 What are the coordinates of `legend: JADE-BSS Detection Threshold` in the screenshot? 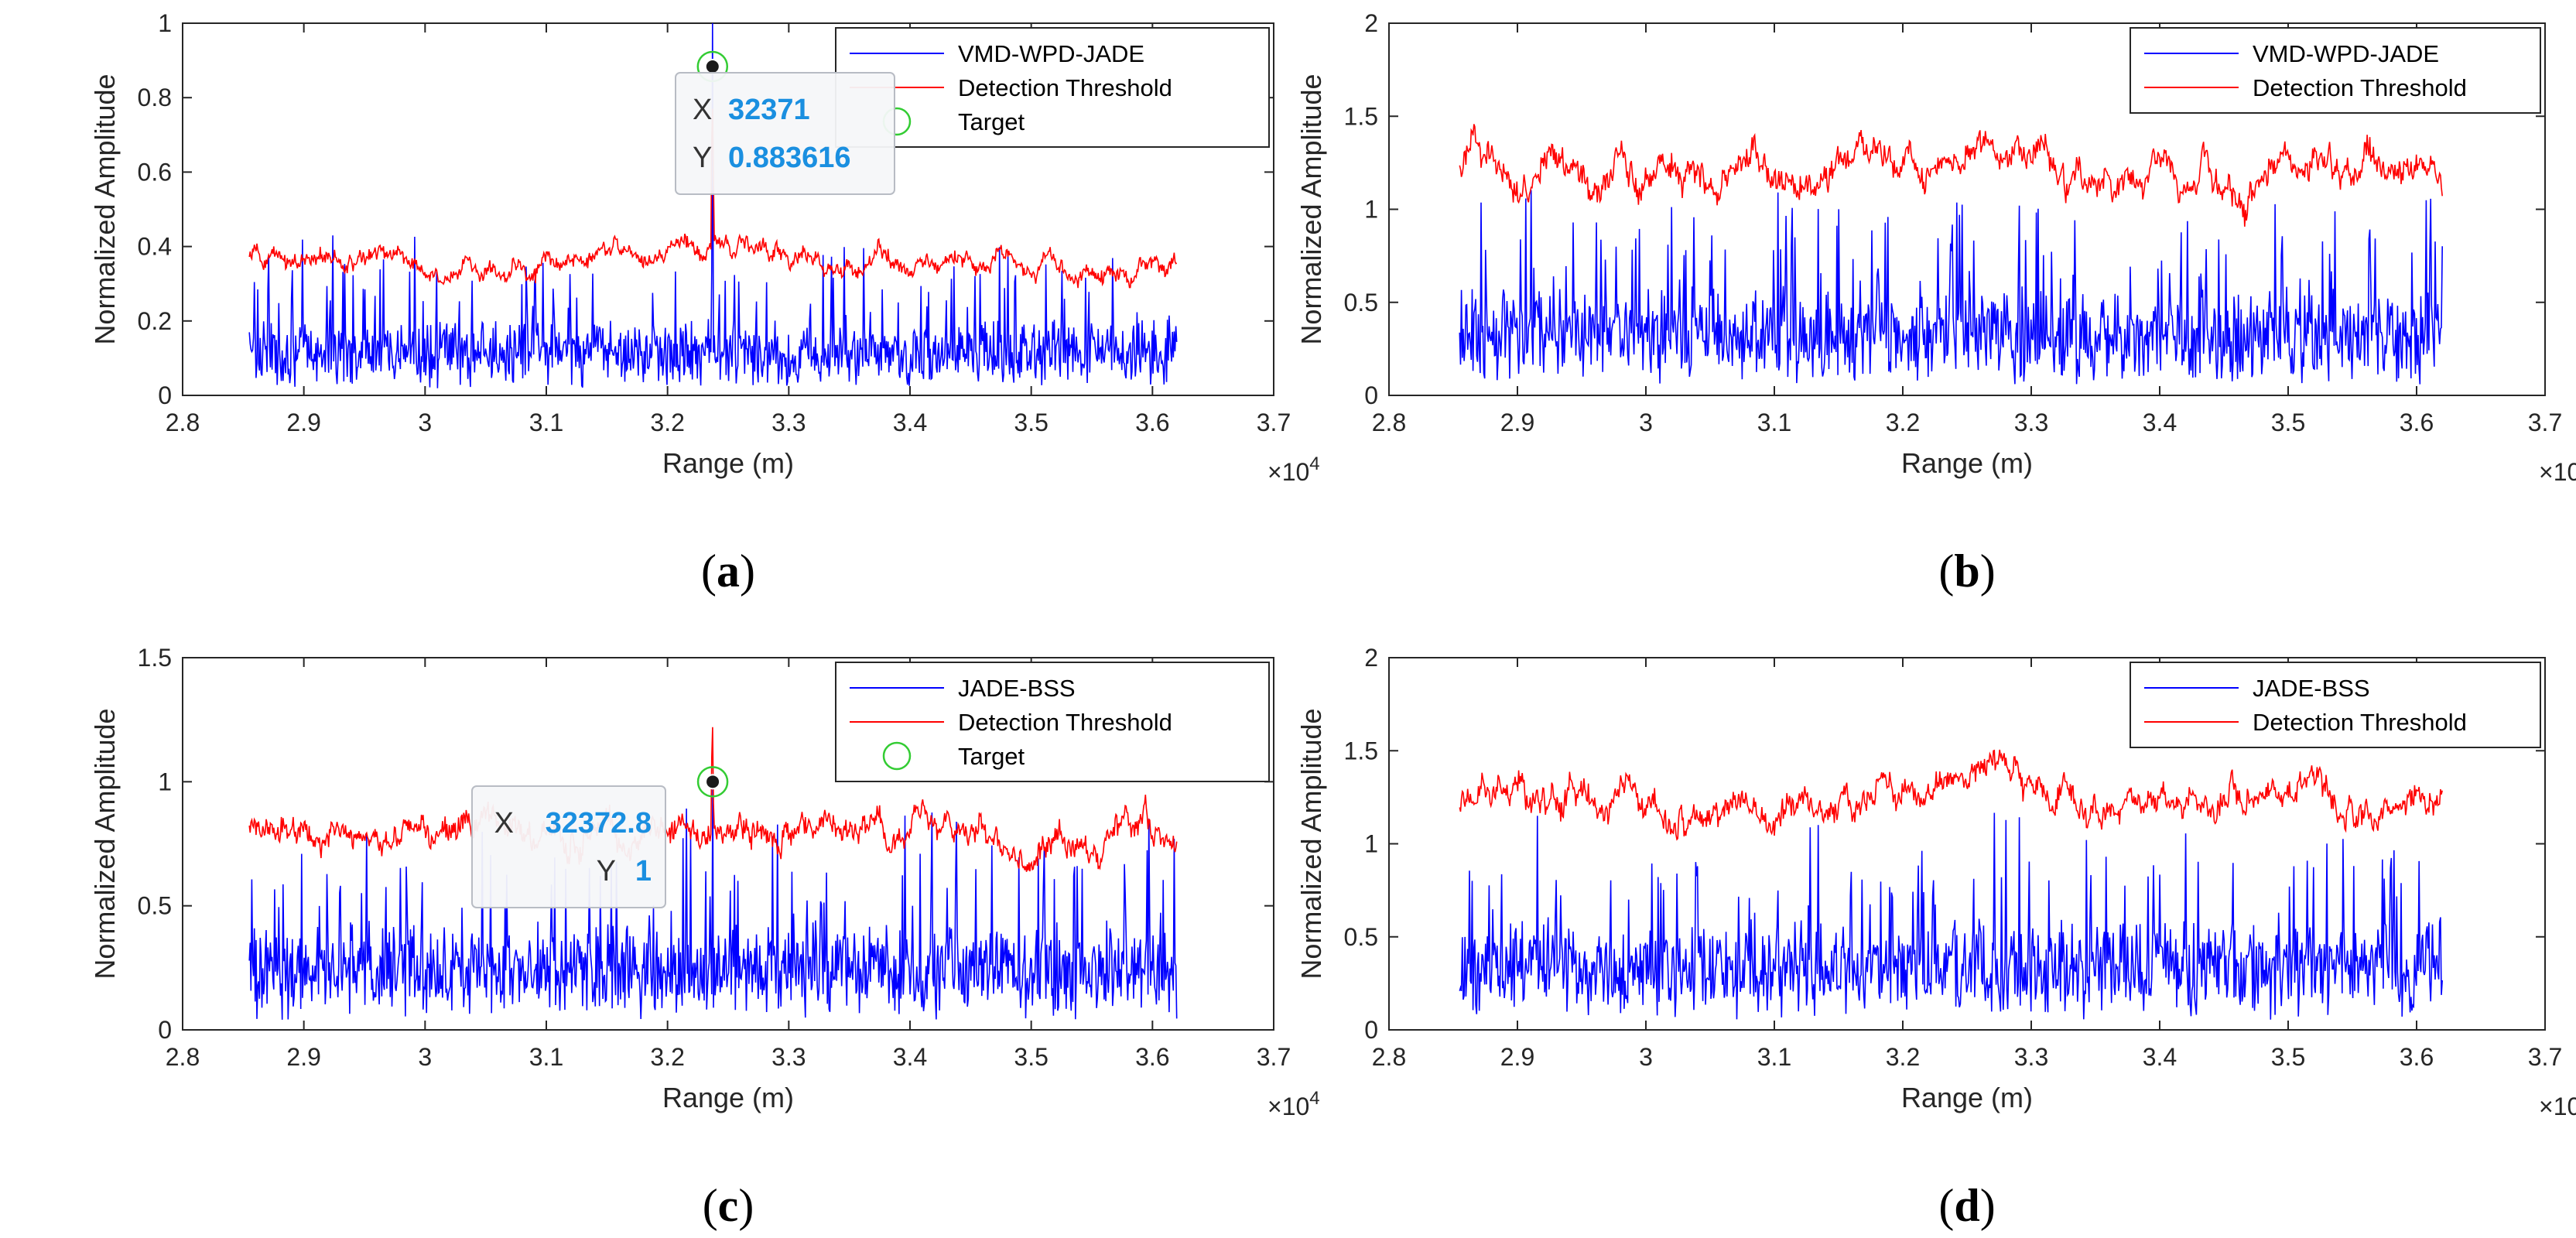 It's located at (2335, 705).